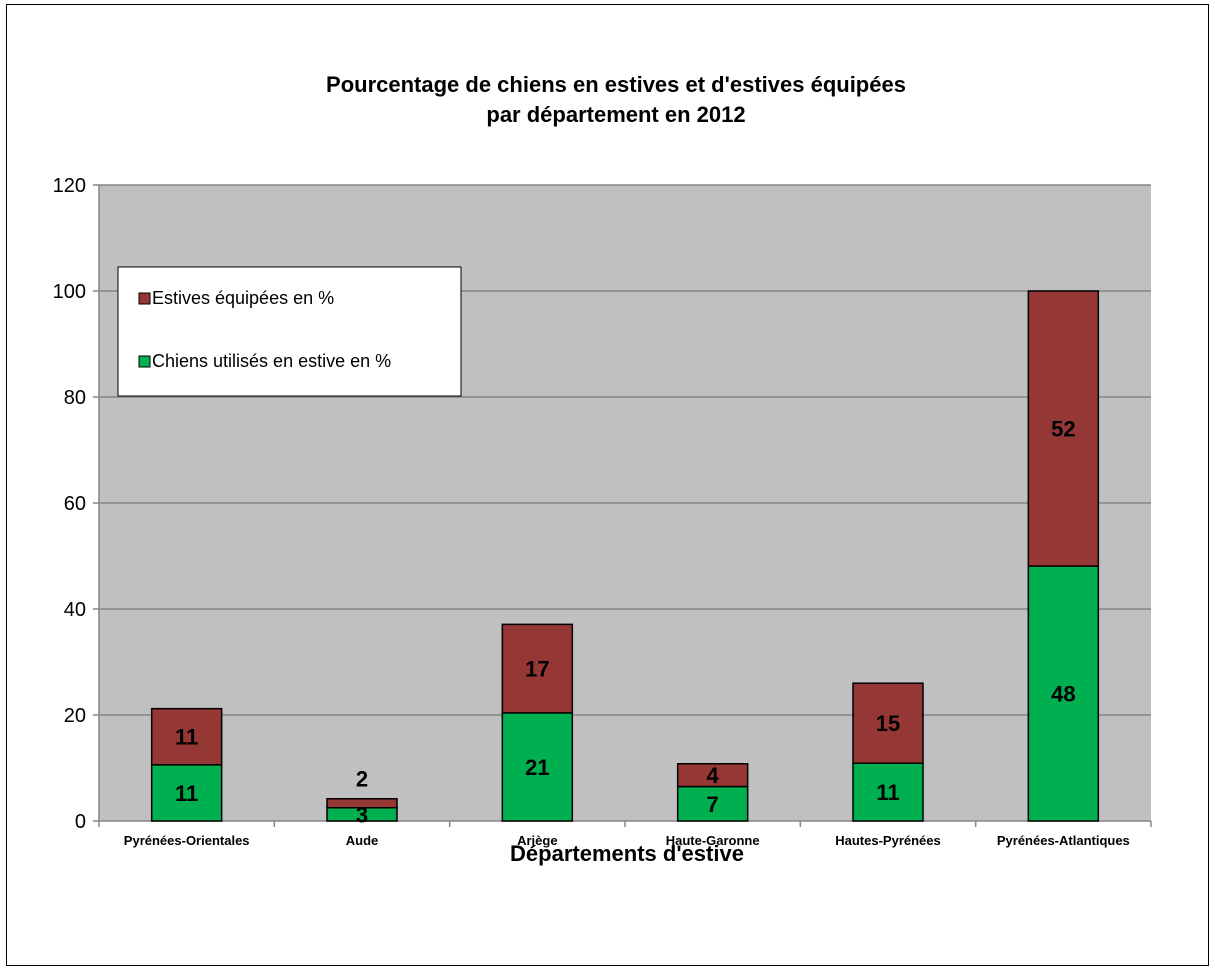 Image resolution: width=1215 pixels, height=970 pixels. What do you see at coordinates (75, 398) in the screenshot?
I see `y-tick-label: 80` at bounding box center [75, 398].